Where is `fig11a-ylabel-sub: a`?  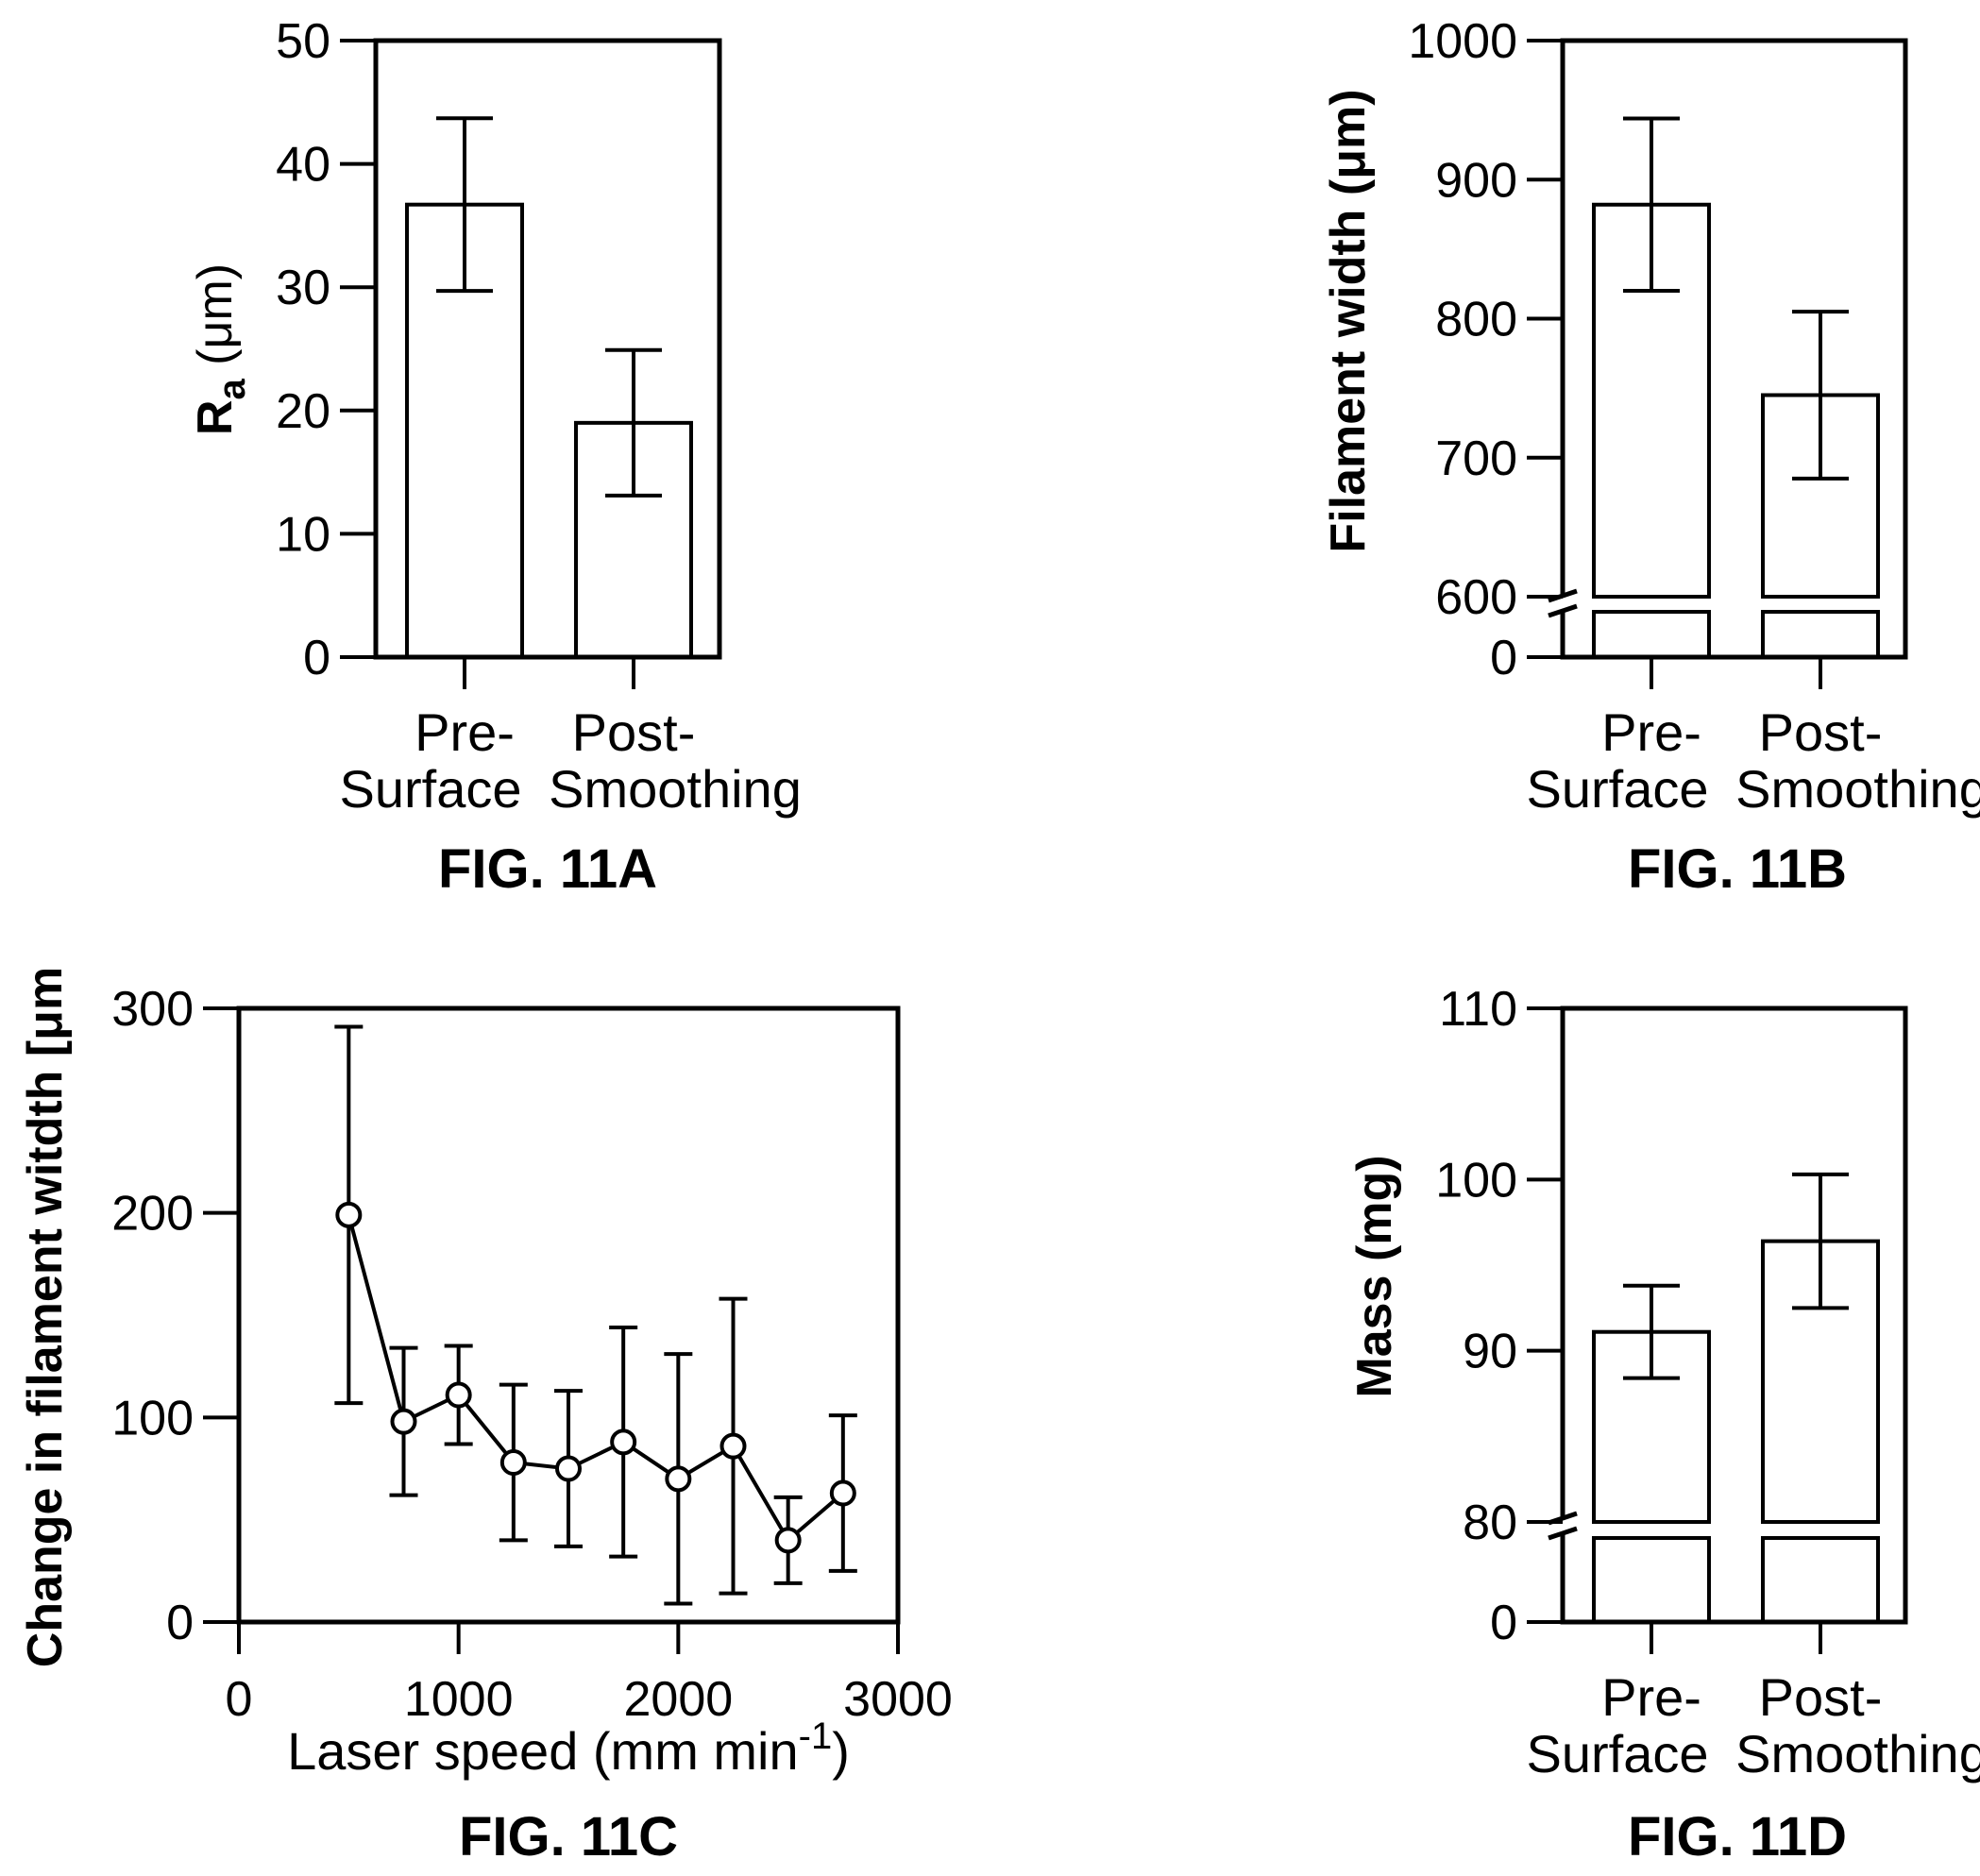 fig11a-ylabel-sub: a is located at coordinates (232, 389).